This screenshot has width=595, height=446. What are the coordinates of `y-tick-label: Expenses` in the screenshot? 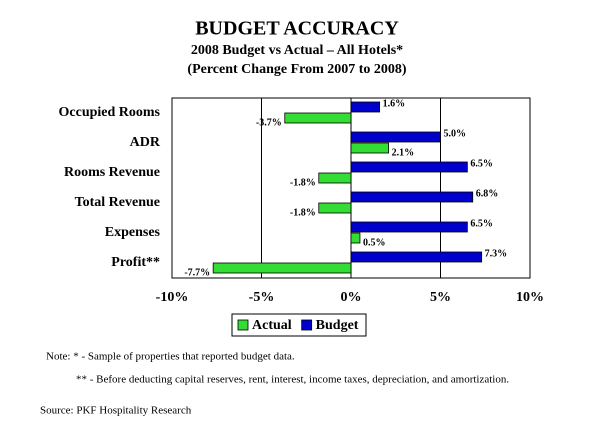 It's located at (133, 232).